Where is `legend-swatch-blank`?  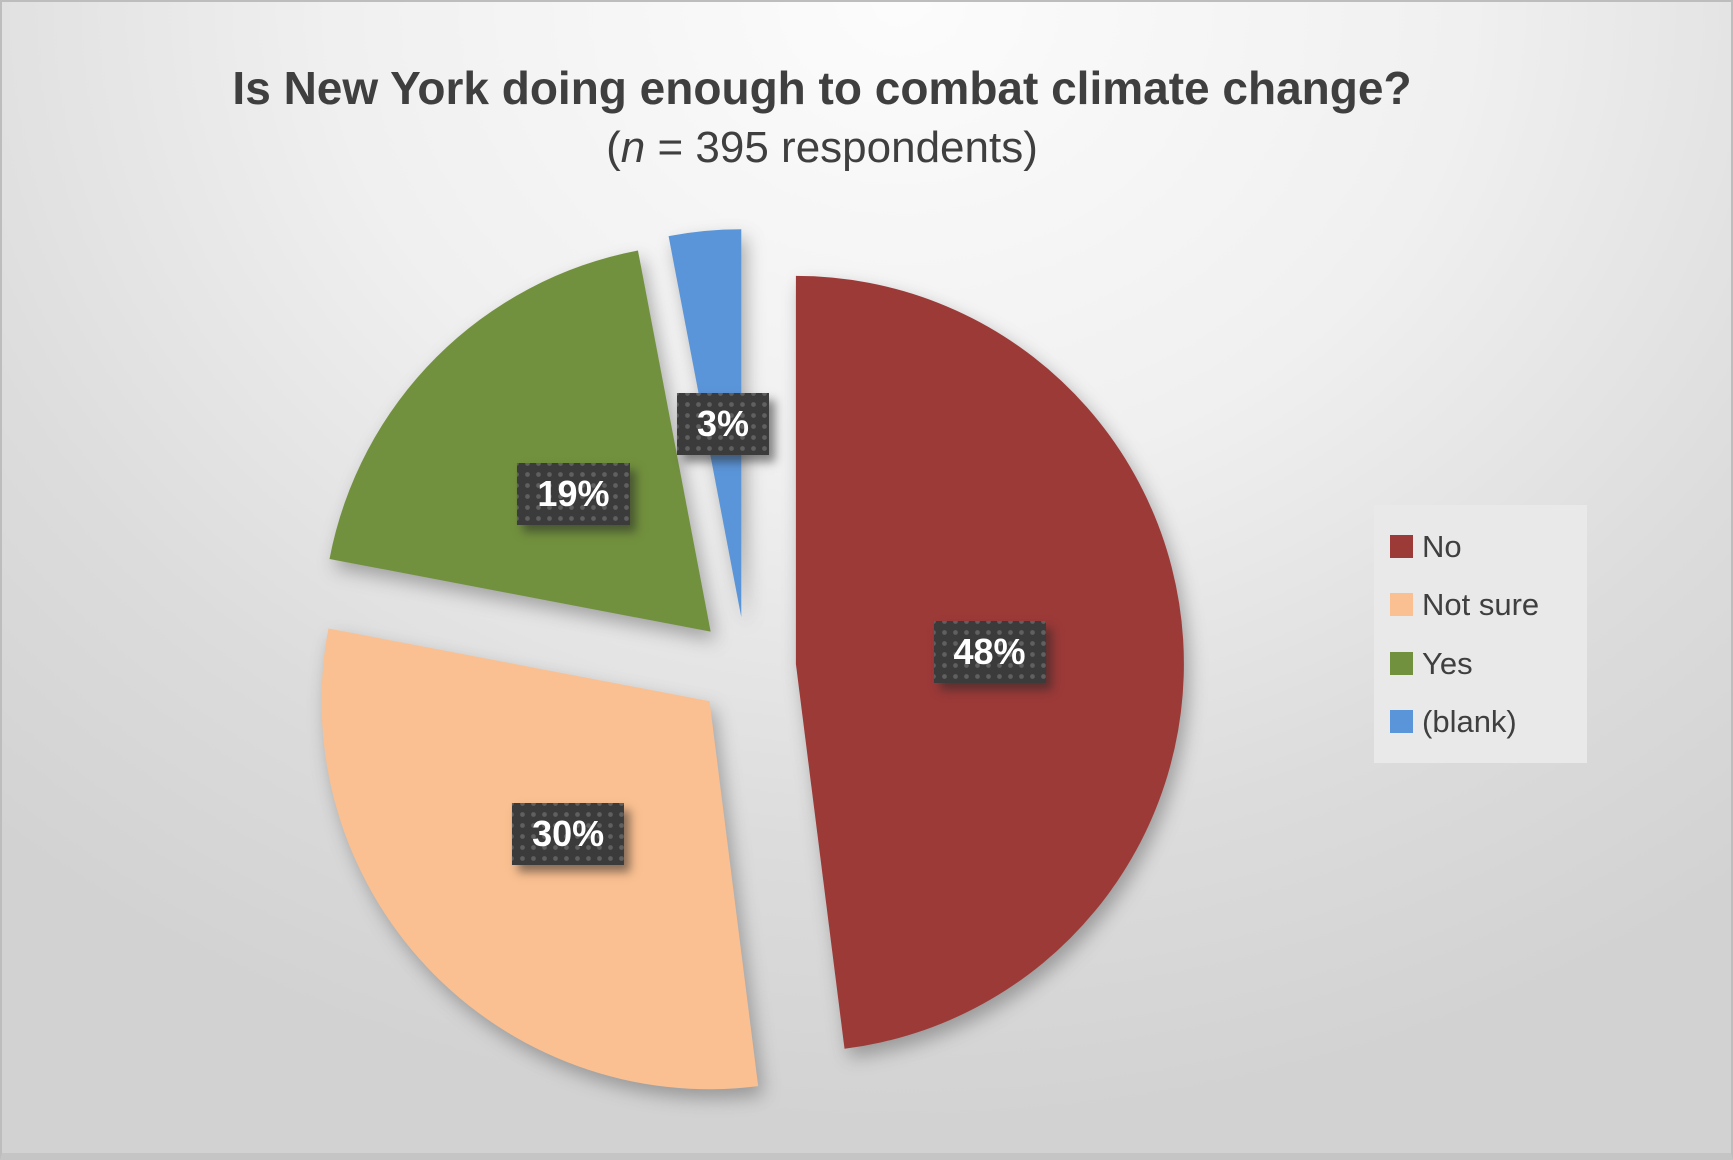 legend-swatch-blank is located at coordinates (1401, 722).